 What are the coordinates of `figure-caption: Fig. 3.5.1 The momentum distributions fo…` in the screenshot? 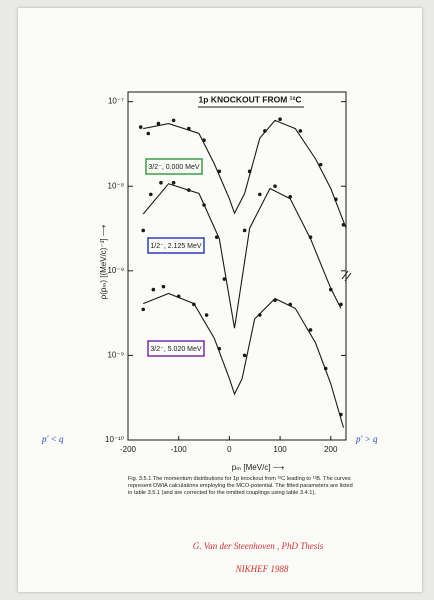 It's located at (240, 486).